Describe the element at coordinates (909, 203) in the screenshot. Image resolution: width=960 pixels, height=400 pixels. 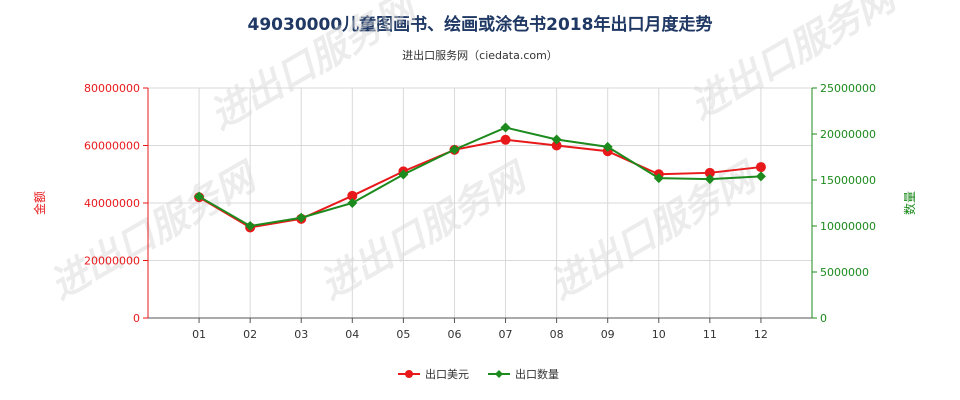
I see `right-axis-title: 数量` at that location.